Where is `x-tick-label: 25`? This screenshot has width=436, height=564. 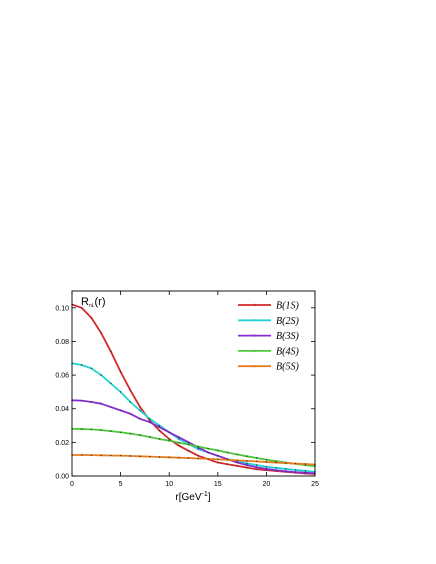 x-tick-label: 25 is located at coordinates (315, 484).